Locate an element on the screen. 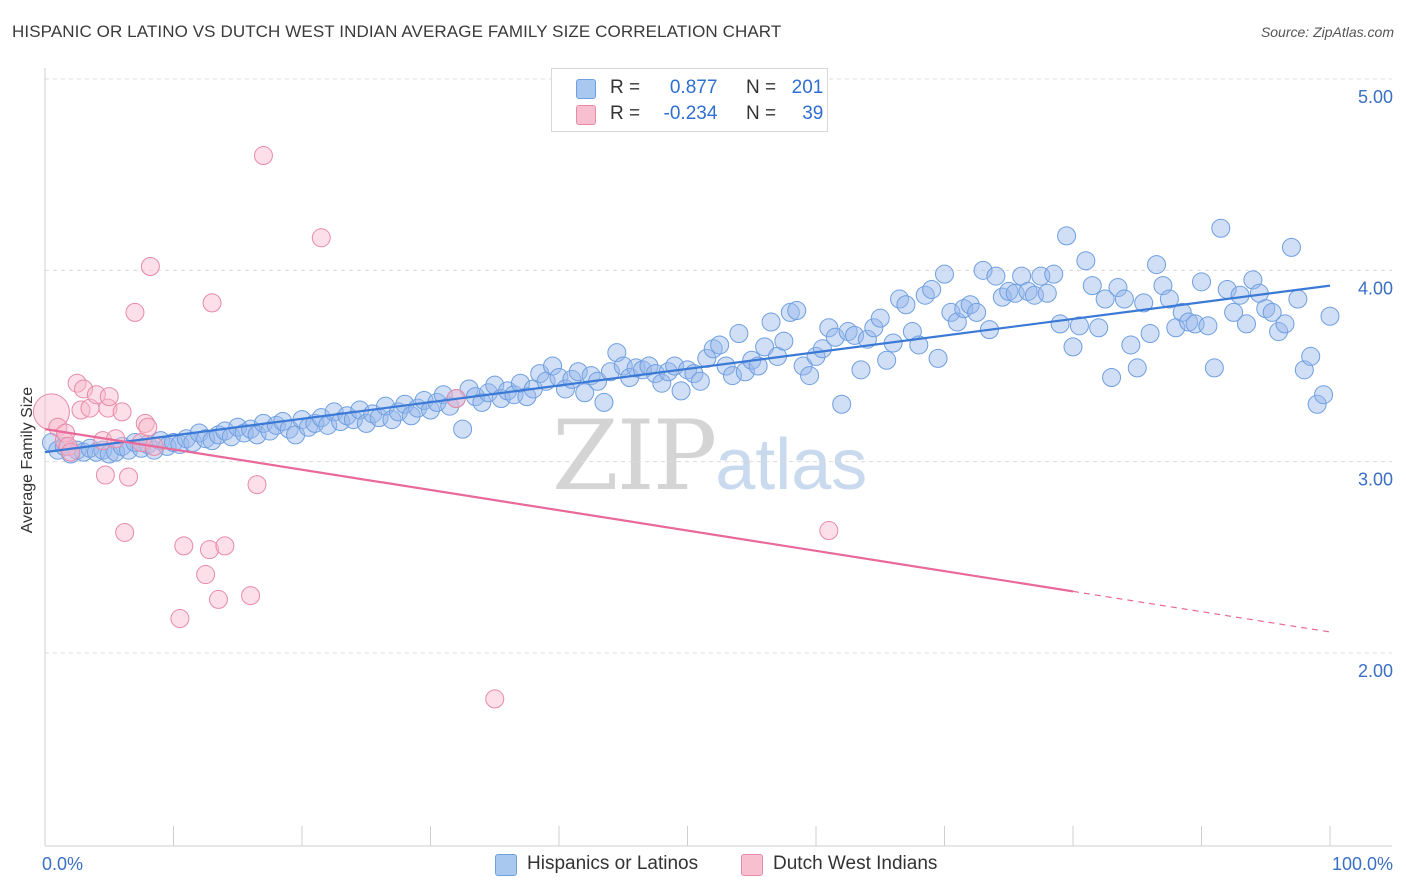 The width and height of the screenshot is (1406, 892). legend-r-value: -0.234 is located at coordinates (690, 113).